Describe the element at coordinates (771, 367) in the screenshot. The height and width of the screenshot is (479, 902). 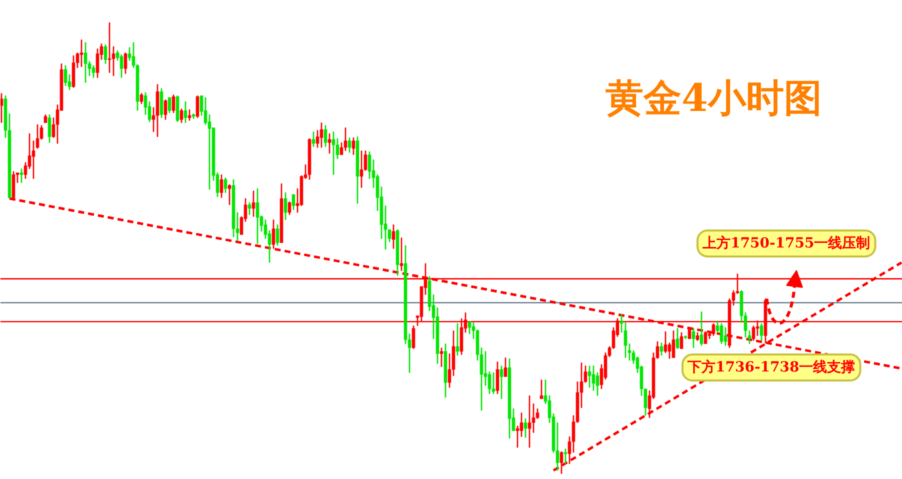
I see `annotation: 下方1736-1738一线支撑` at that location.